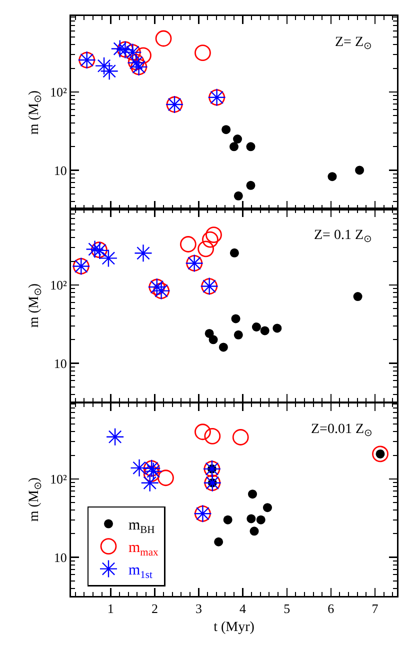  What do you see at coordinates (199, 608) in the screenshot?
I see `x-tick-label: 3` at bounding box center [199, 608].